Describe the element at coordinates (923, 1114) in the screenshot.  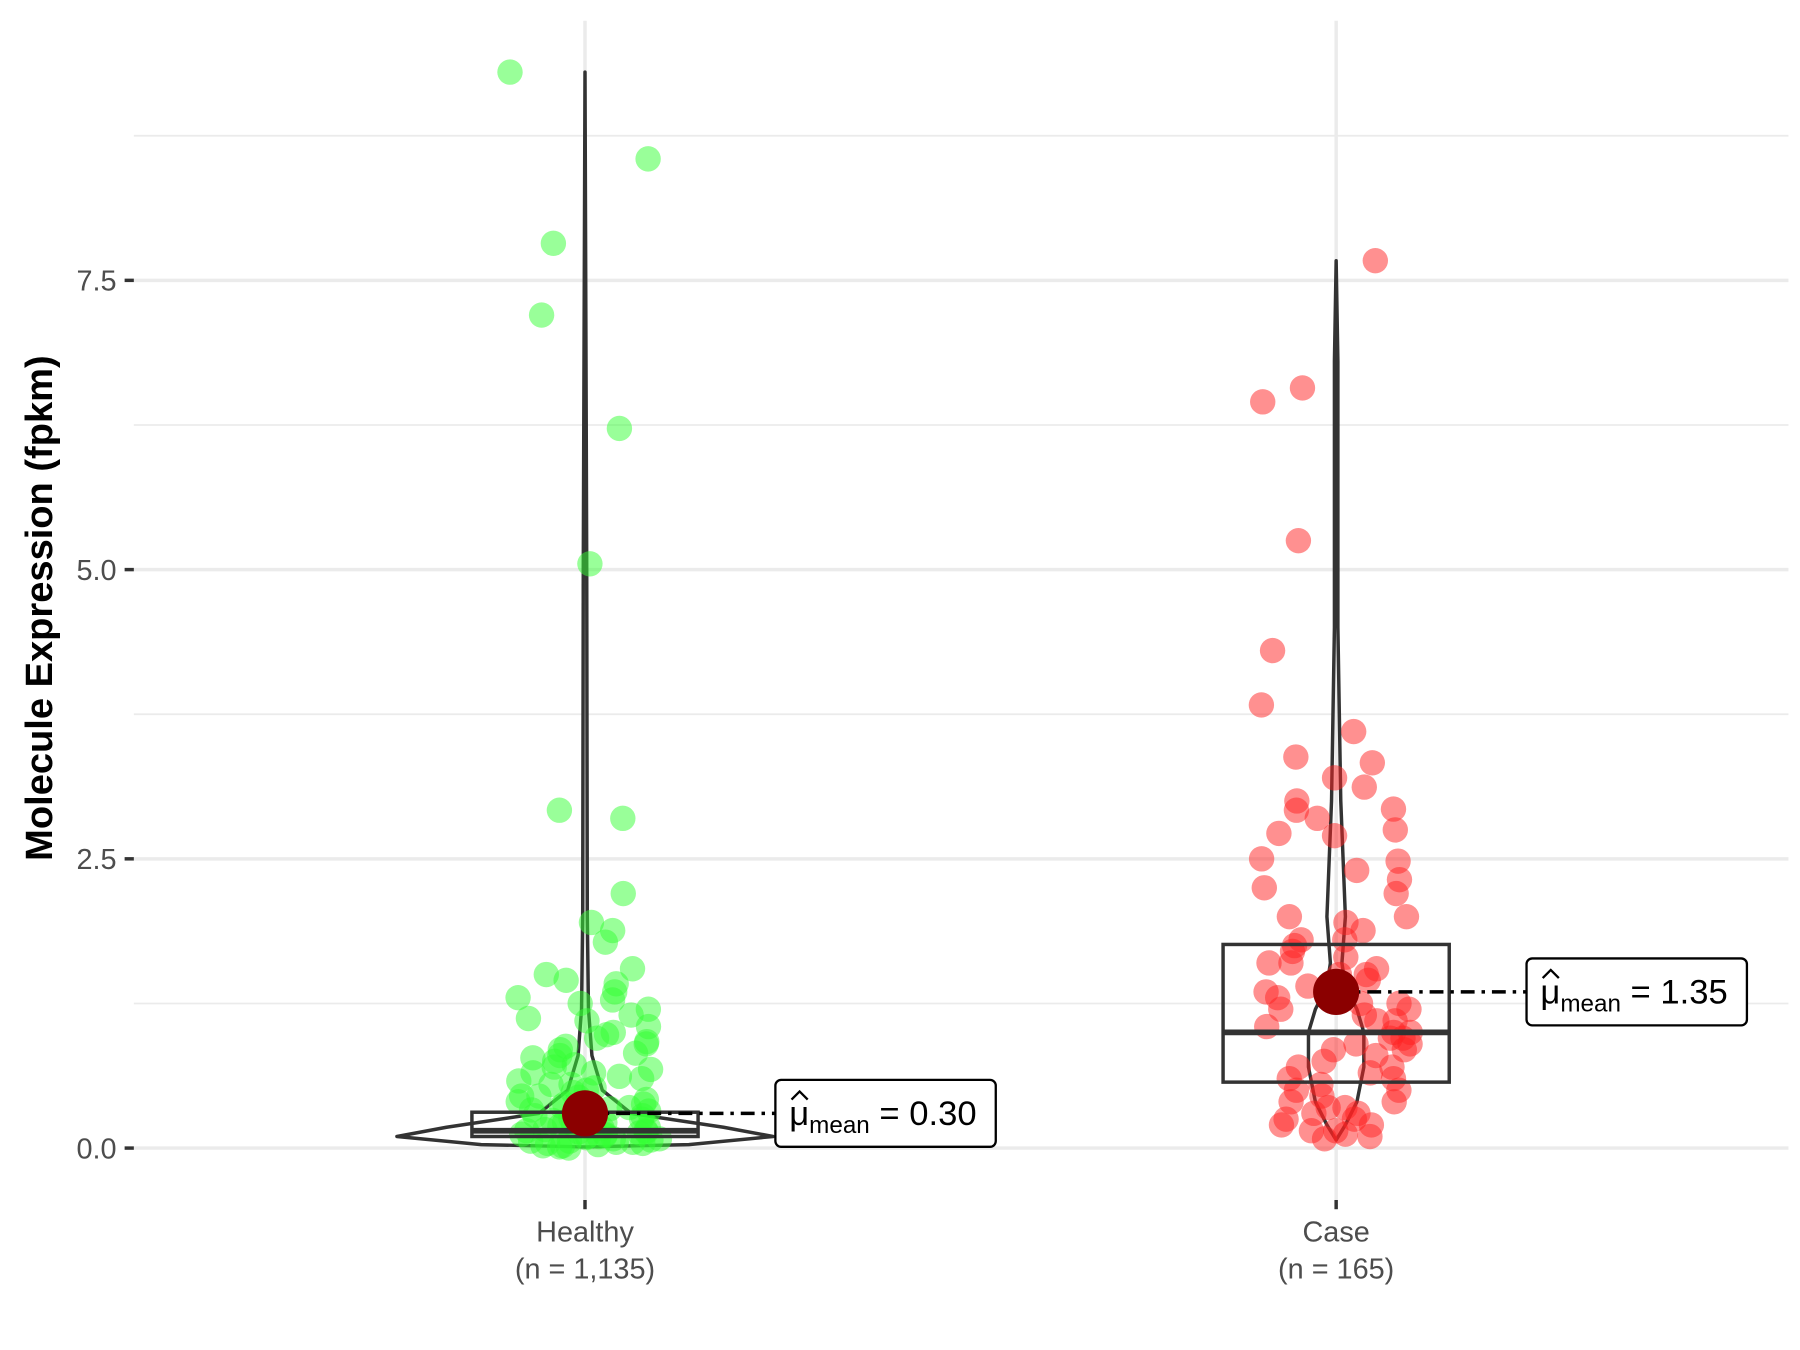
I see `mean-value: = 0.30` at that location.